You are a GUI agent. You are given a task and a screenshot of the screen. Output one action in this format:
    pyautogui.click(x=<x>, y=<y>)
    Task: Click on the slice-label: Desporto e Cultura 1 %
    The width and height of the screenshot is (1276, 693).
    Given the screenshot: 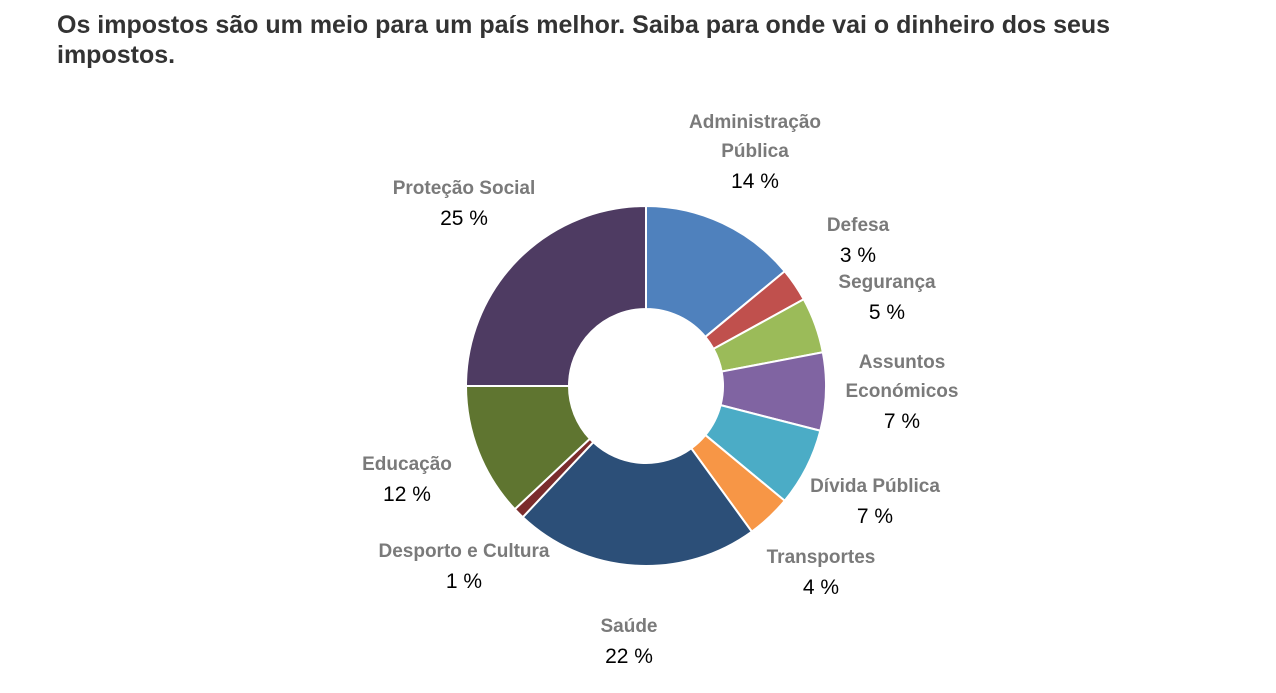 What is the action you would take?
    pyautogui.click(x=463, y=567)
    